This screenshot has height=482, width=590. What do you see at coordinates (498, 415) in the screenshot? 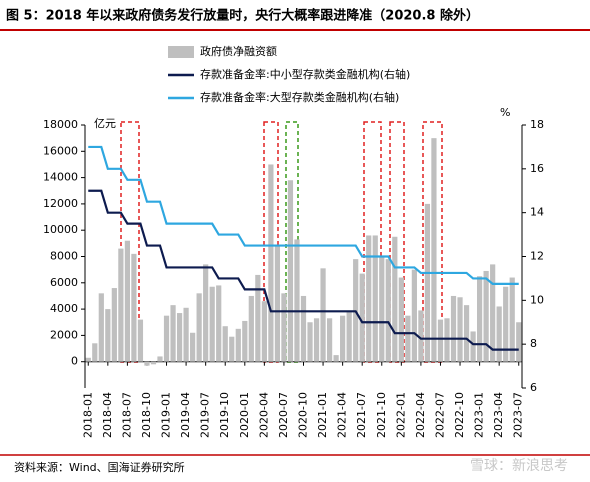
I see `x-tick-label: 2023-04` at bounding box center [498, 415].